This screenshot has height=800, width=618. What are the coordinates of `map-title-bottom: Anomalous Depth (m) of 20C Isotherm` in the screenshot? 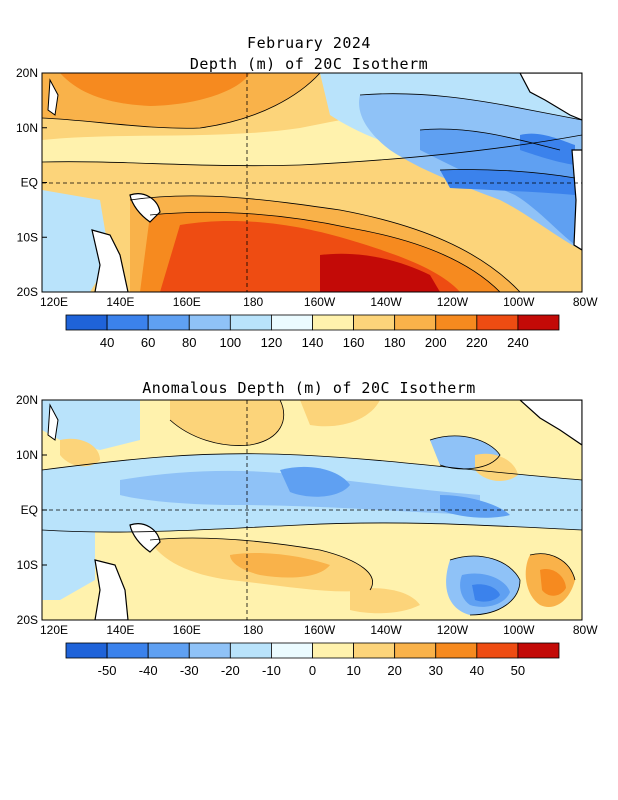 It's located at (309, 388).